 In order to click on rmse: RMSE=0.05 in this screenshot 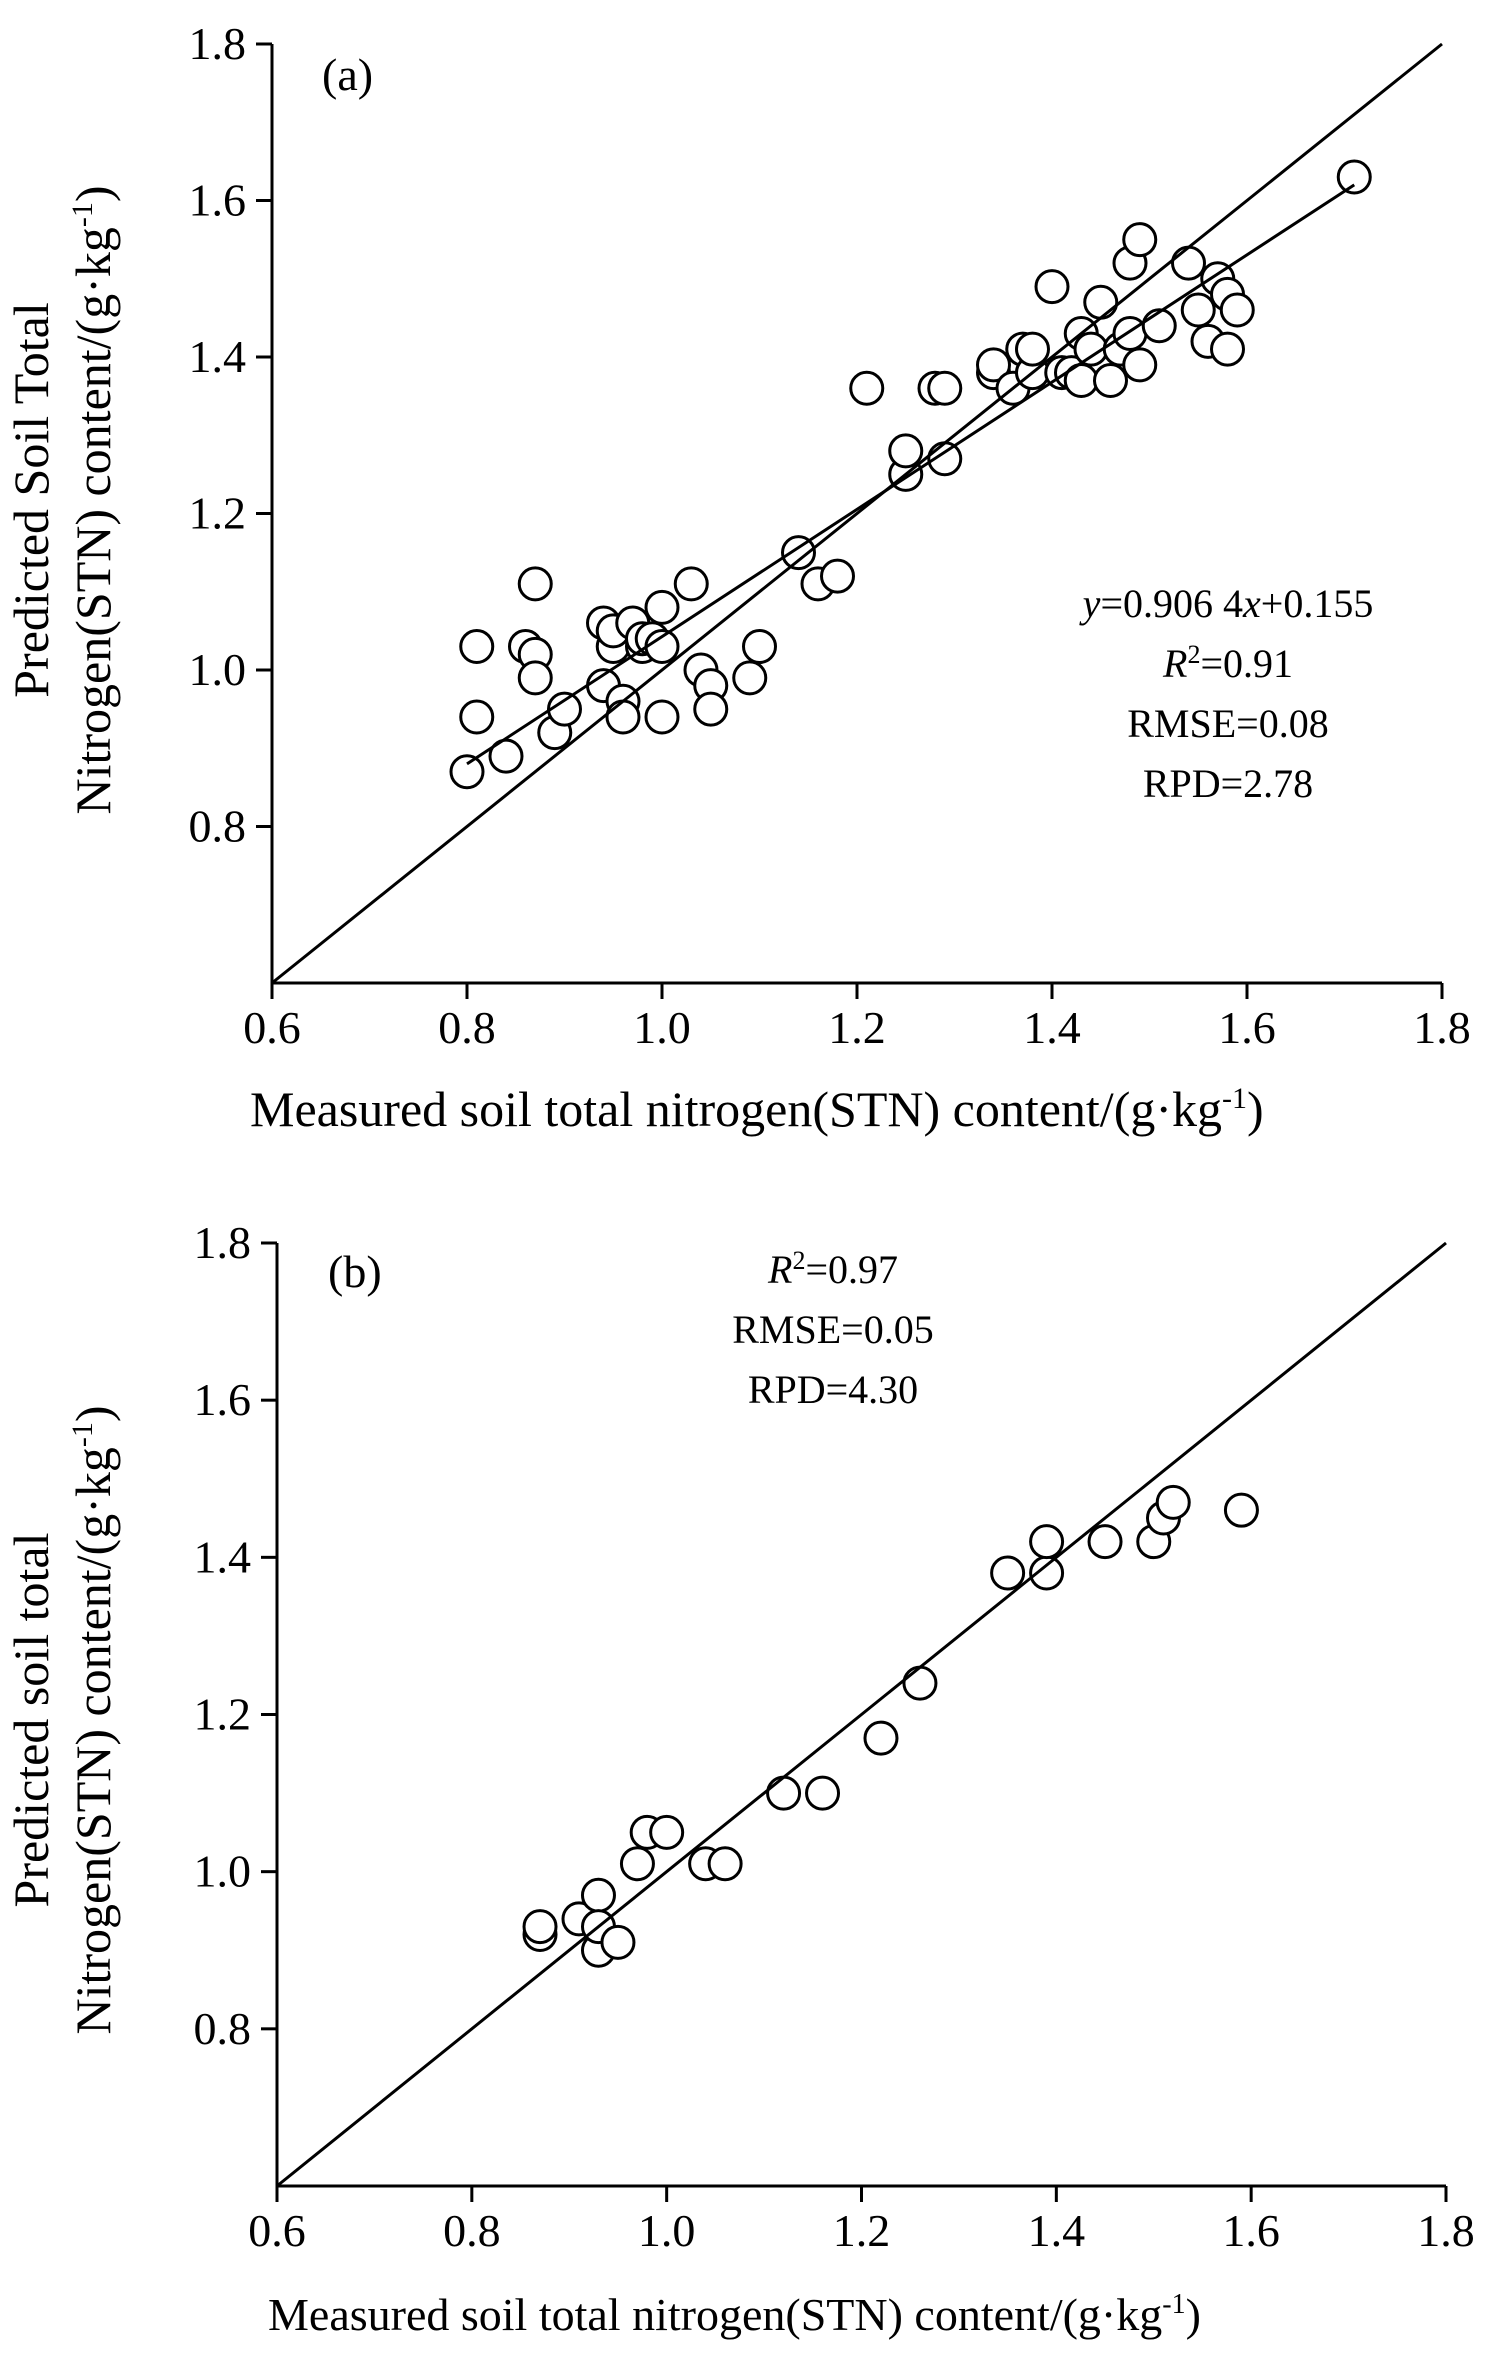, I will do `click(832, 1329)`.